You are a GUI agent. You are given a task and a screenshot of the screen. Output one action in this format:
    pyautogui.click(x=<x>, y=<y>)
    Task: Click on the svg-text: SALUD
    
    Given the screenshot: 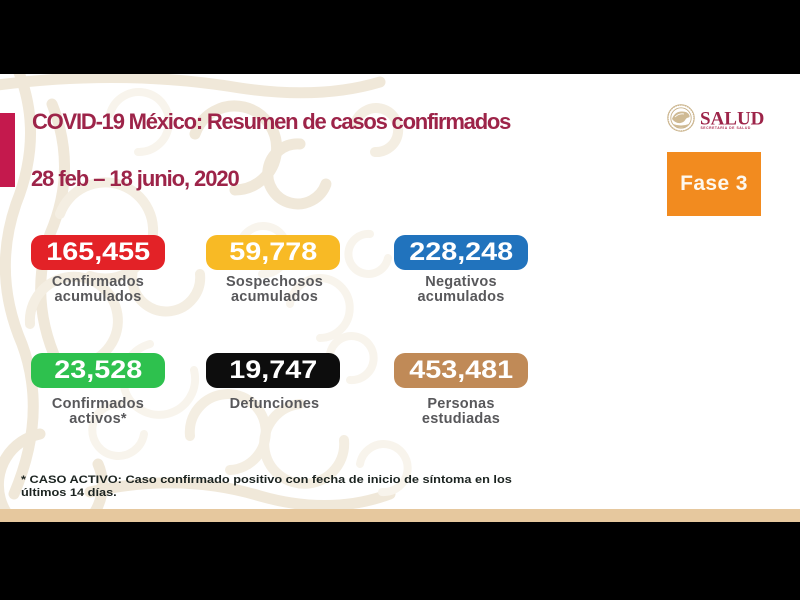 What is the action you would take?
    pyautogui.click(x=732, y=119)
    